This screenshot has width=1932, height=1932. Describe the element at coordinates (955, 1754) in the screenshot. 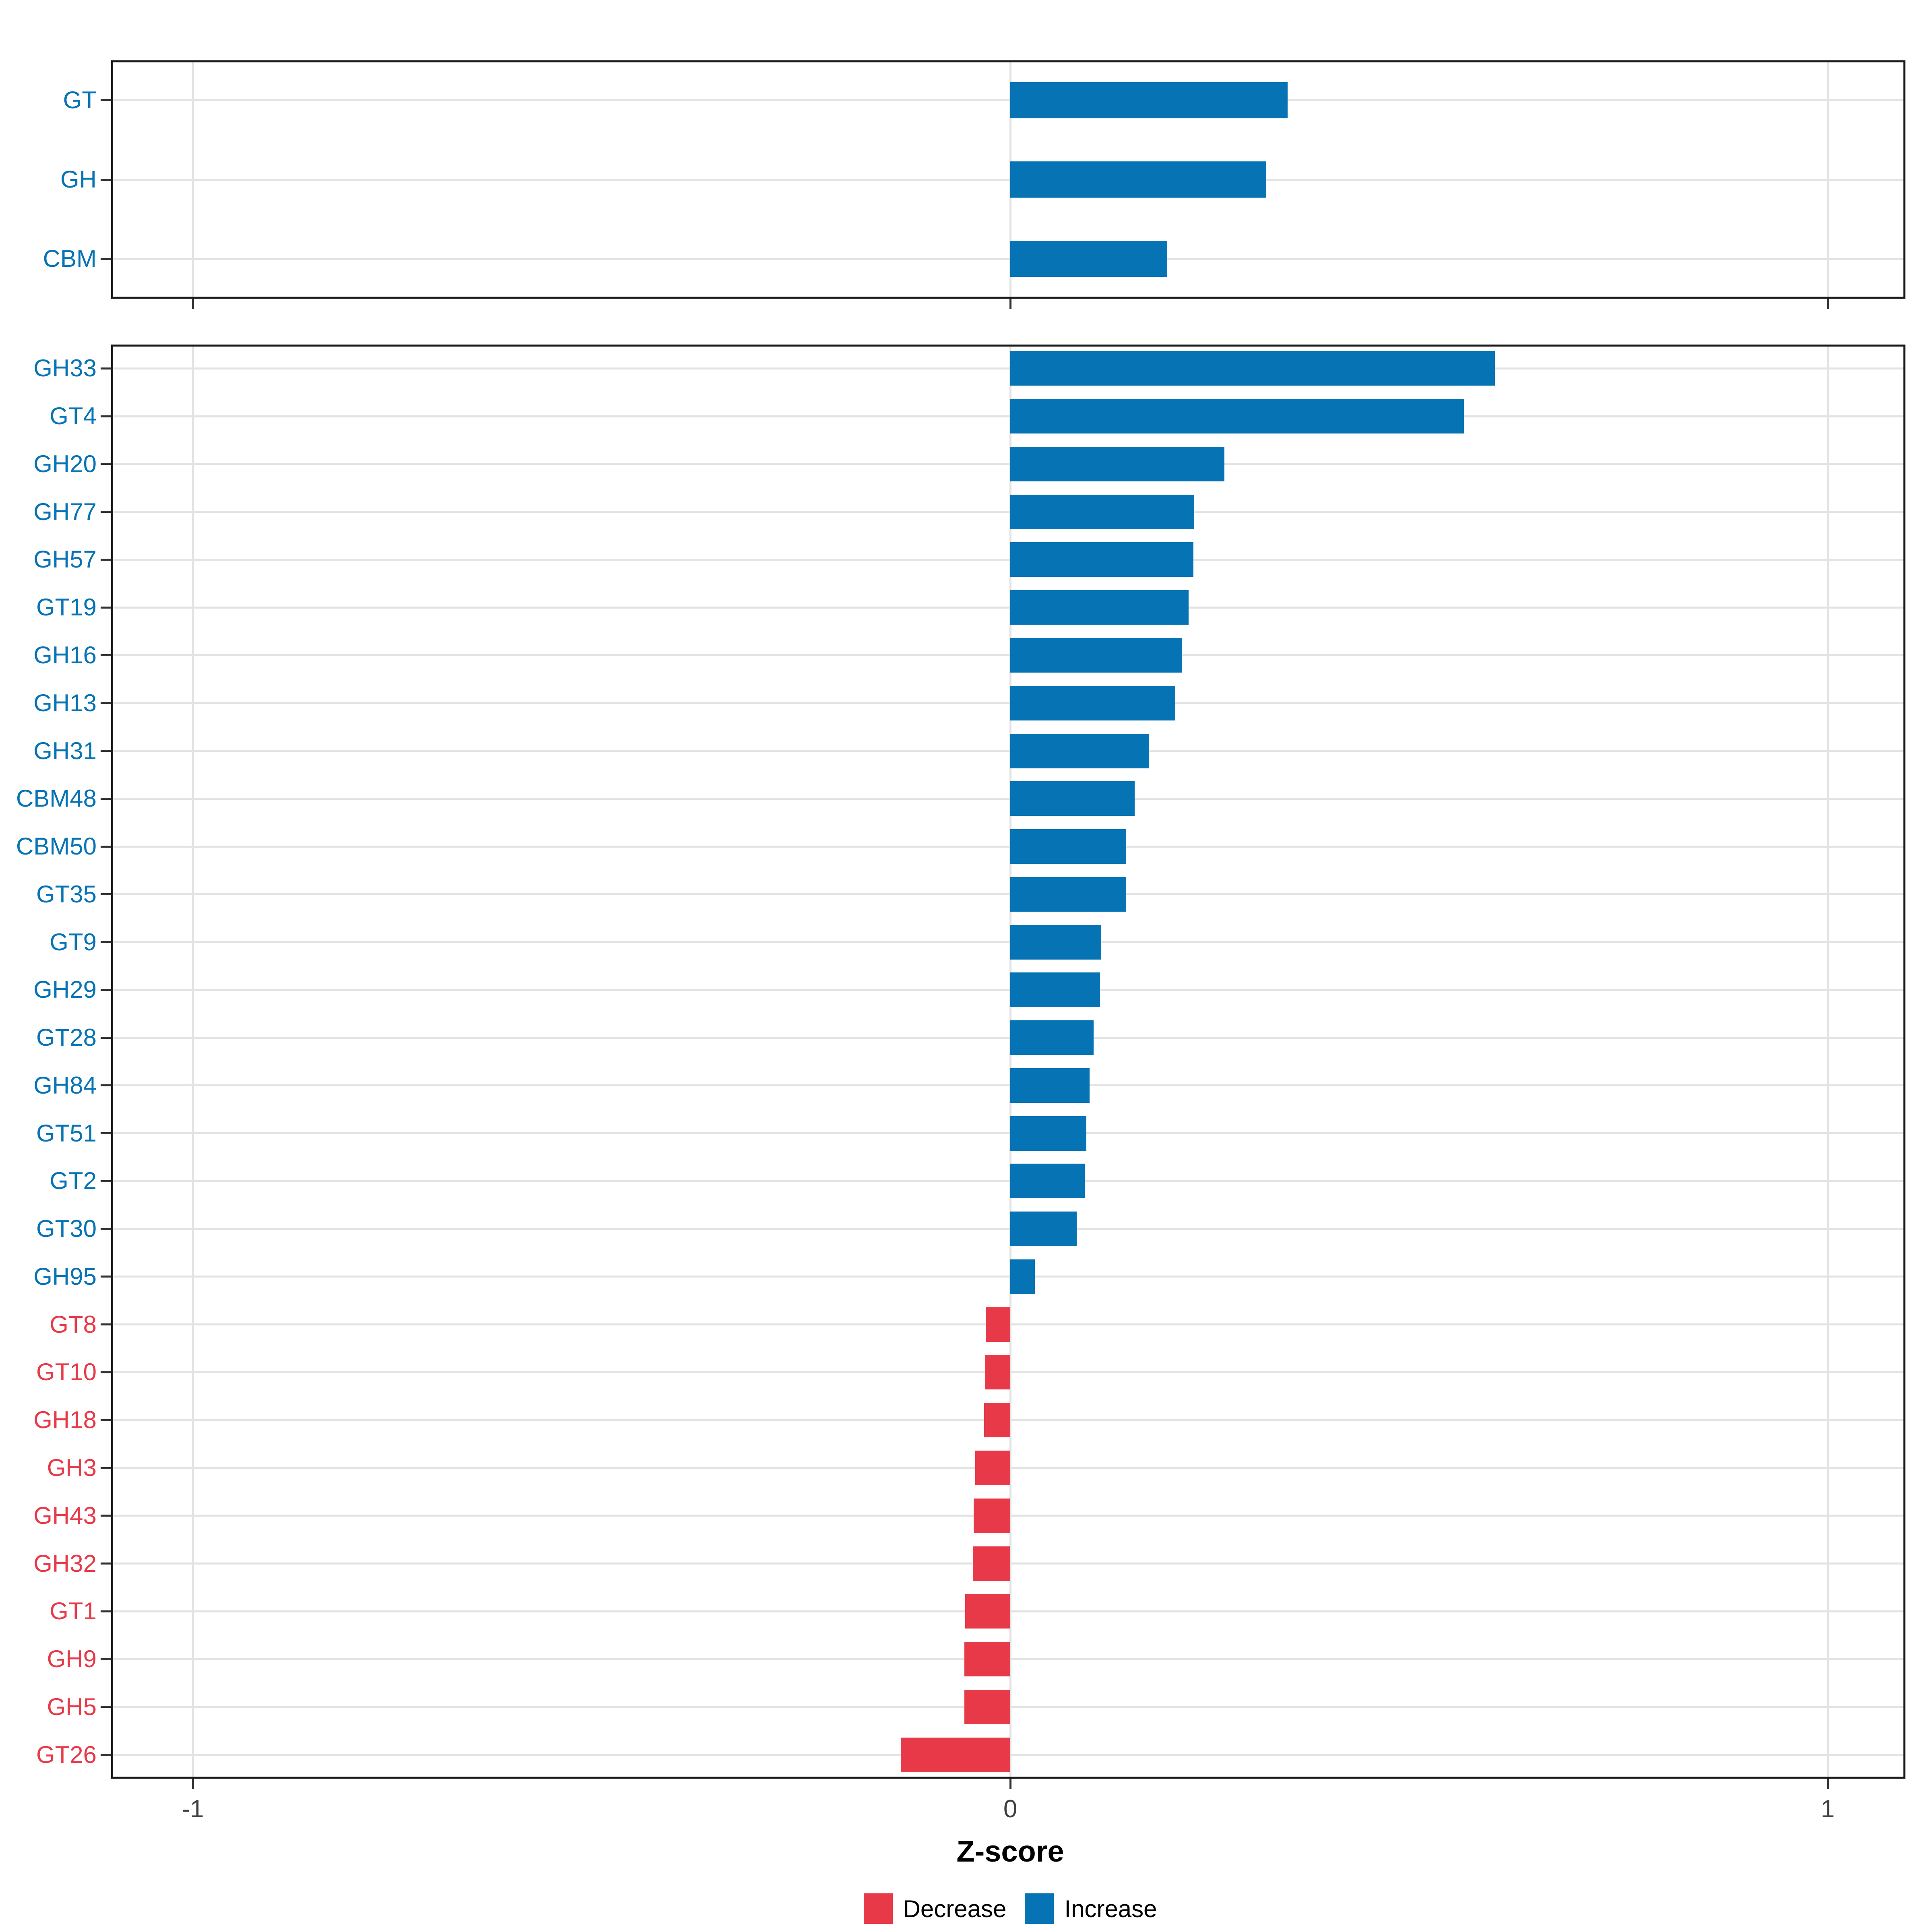

I see `bar-GT26` at that location.